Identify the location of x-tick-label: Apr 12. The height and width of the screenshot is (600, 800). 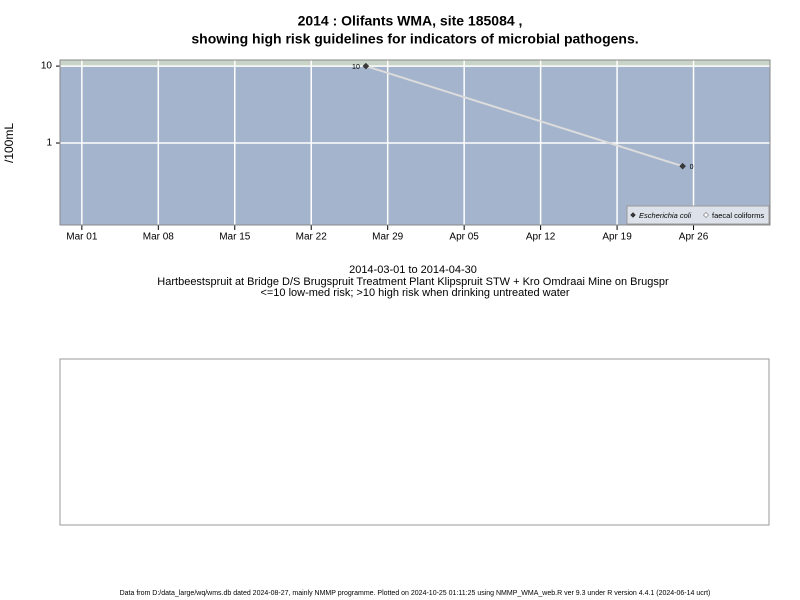
(541, 237).